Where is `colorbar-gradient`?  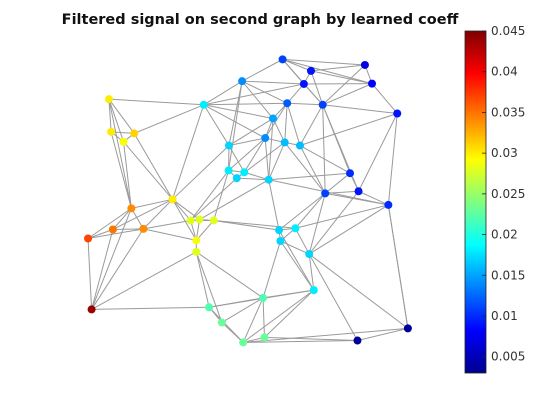 colorbar-gradient is located at coordinates (475, 202).